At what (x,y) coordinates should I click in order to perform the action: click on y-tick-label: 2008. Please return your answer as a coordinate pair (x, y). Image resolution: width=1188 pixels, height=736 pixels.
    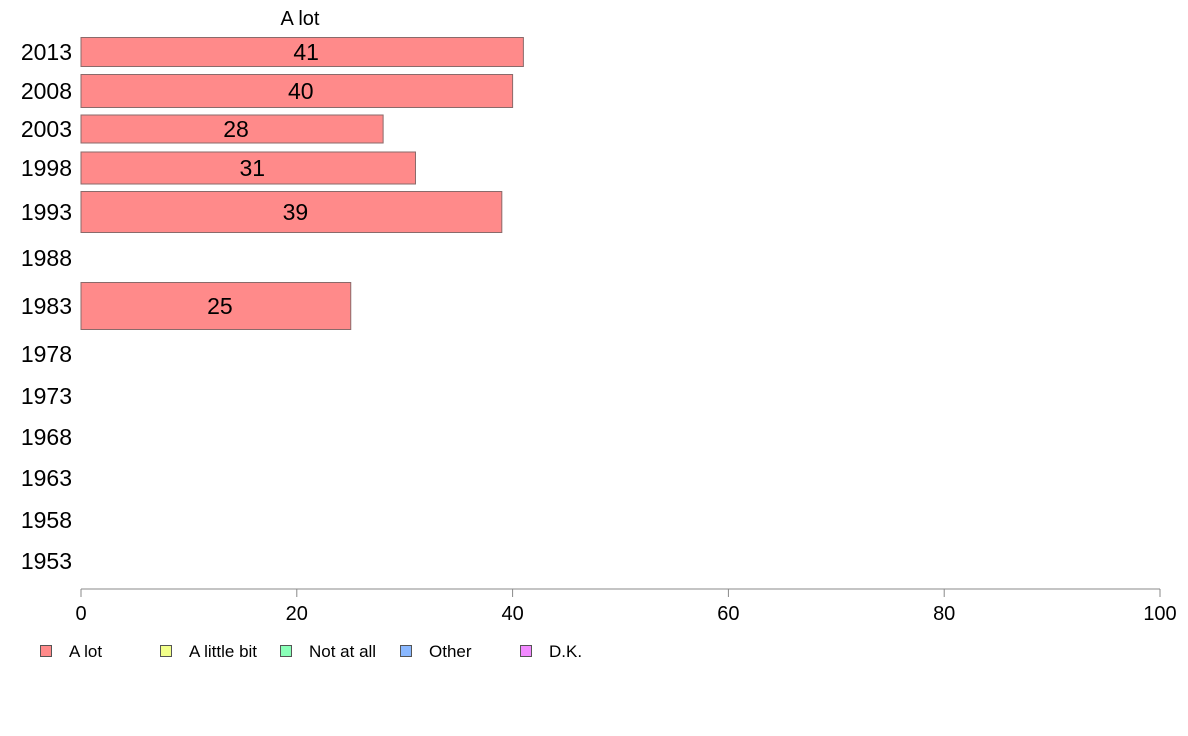
    Looking at the image, I should click on (46, 91).